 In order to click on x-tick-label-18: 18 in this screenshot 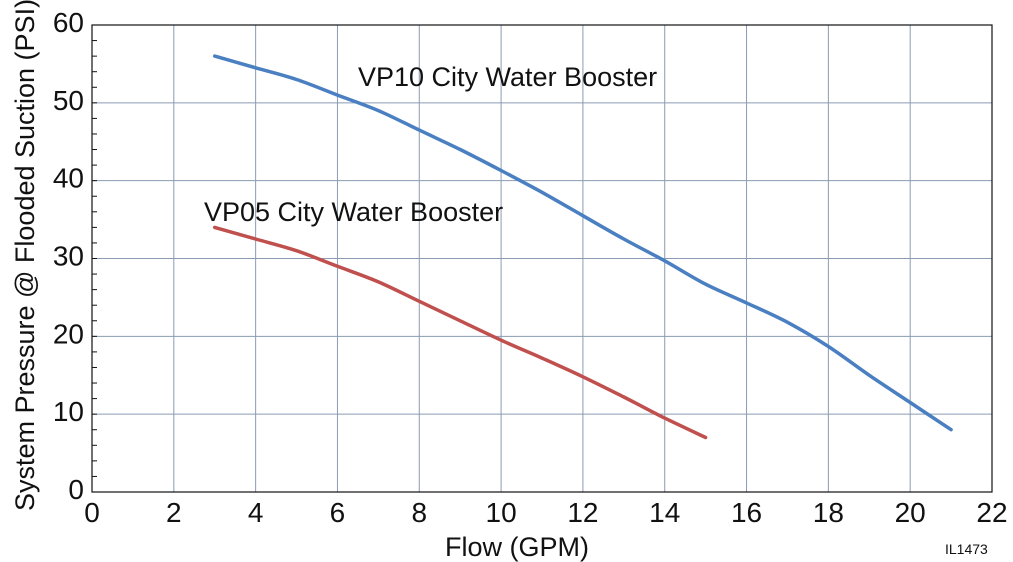, I will do `click(828, 512)`.